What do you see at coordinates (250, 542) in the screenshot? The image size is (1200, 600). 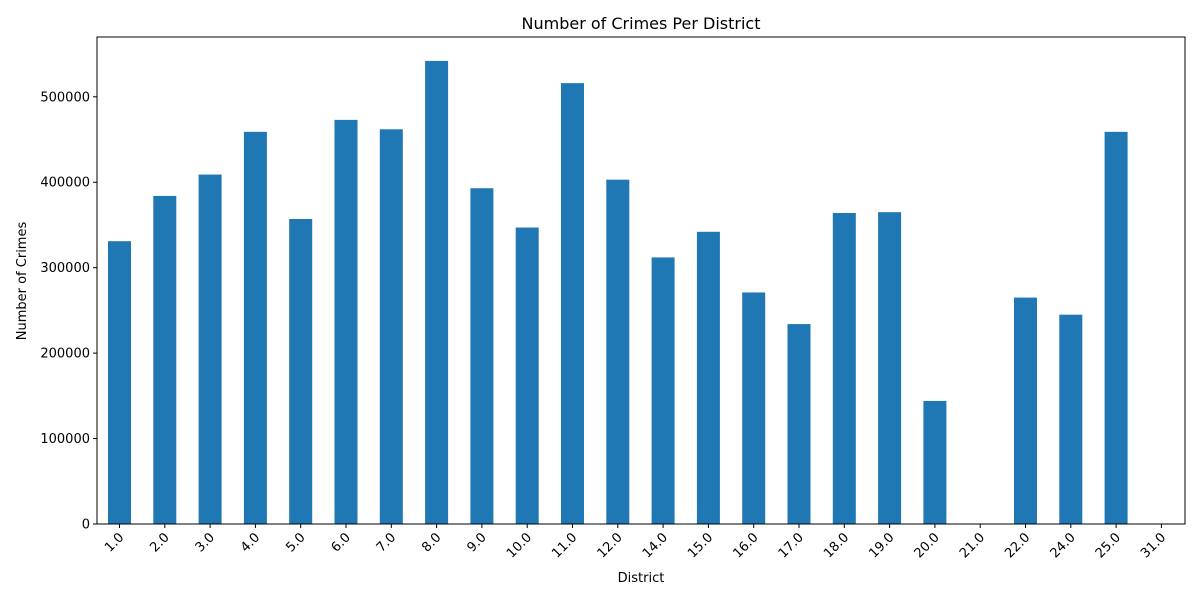 I see `x-tick-label: 4.0` at bounding box center [250, 542].